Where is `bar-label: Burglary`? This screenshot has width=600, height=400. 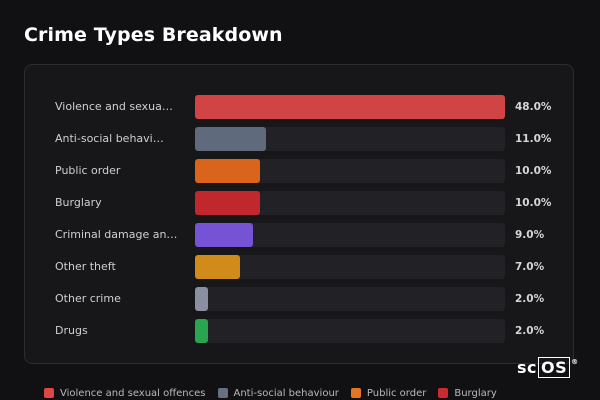 bar-label: Burglary is located at coordinates (78, 202).